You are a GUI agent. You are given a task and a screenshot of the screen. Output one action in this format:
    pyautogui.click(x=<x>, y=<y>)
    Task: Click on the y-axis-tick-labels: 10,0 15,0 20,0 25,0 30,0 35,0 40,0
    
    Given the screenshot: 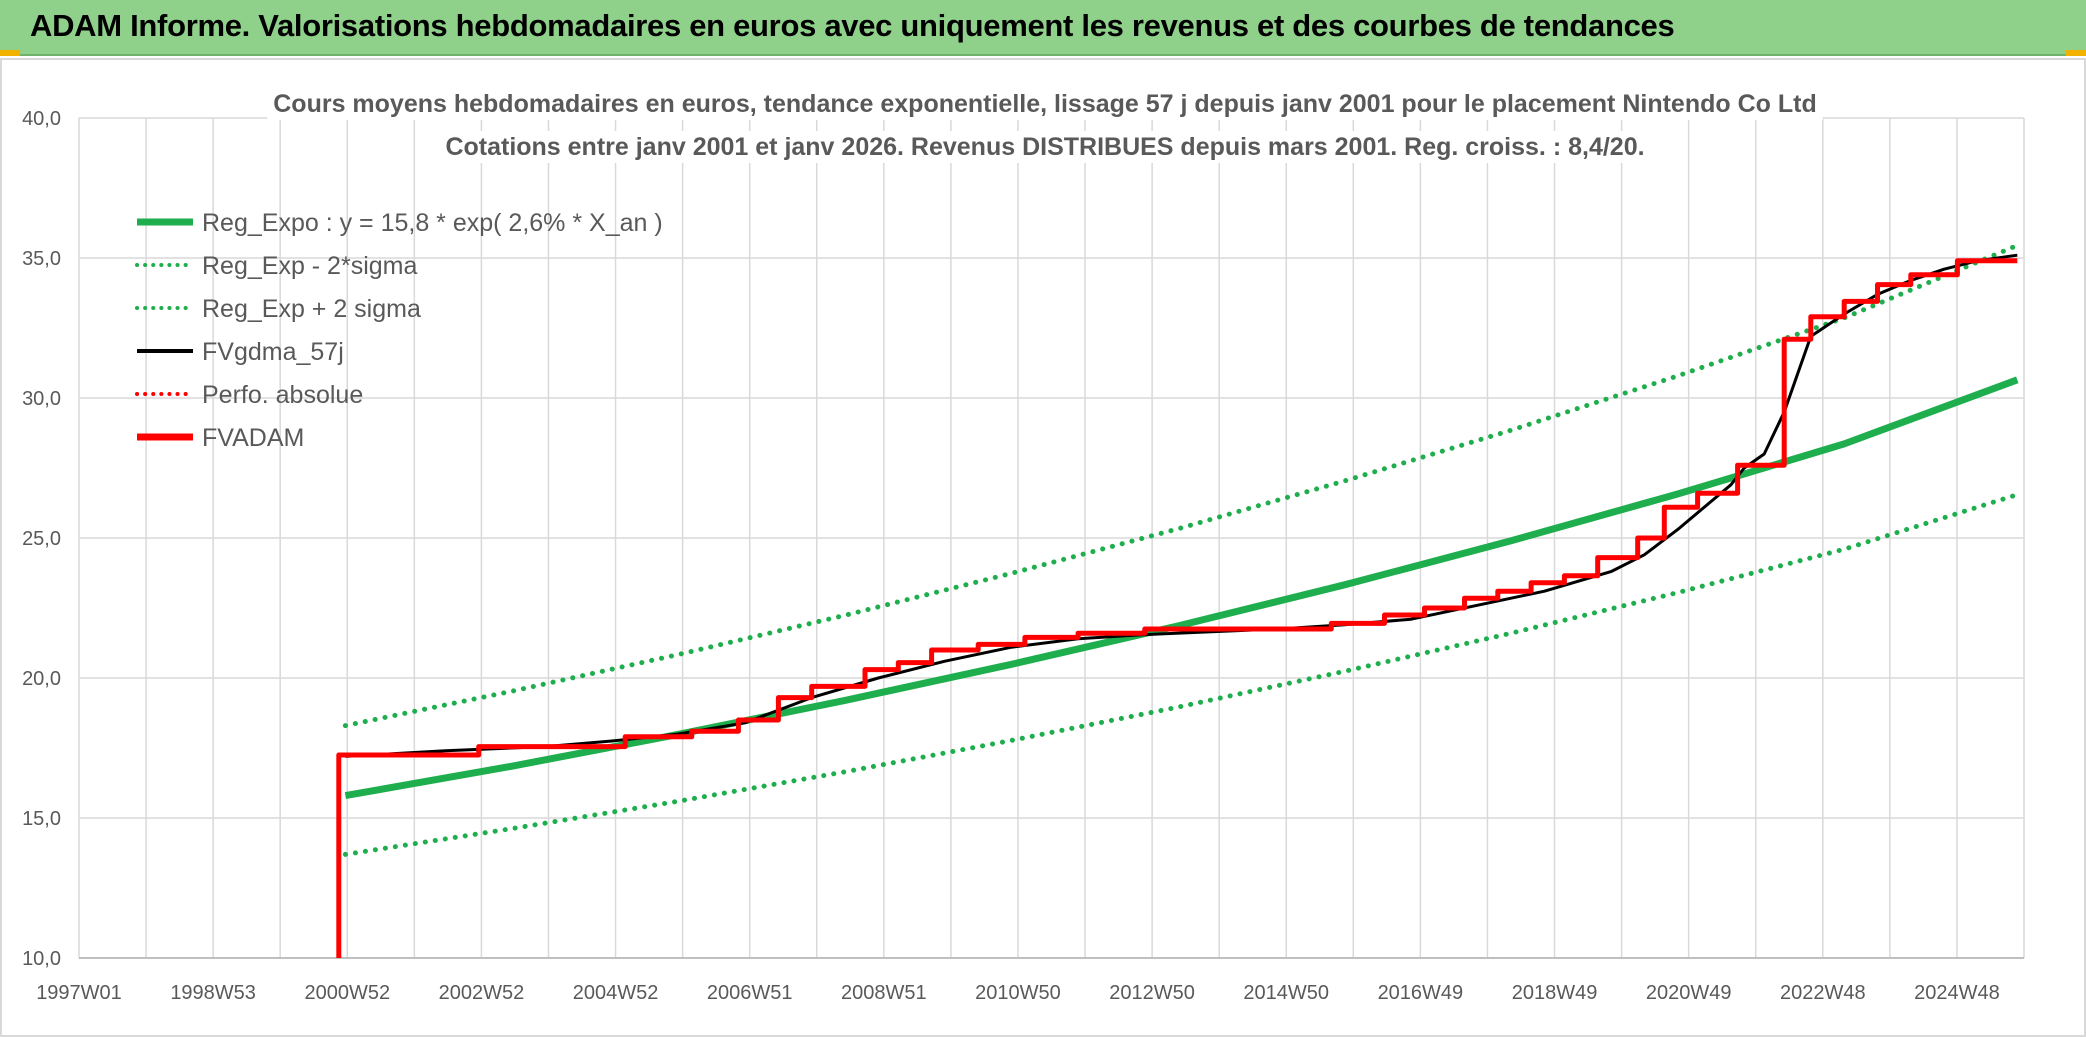 What is the action you would take?
    pyautogui.click(x=41, y=539)
    